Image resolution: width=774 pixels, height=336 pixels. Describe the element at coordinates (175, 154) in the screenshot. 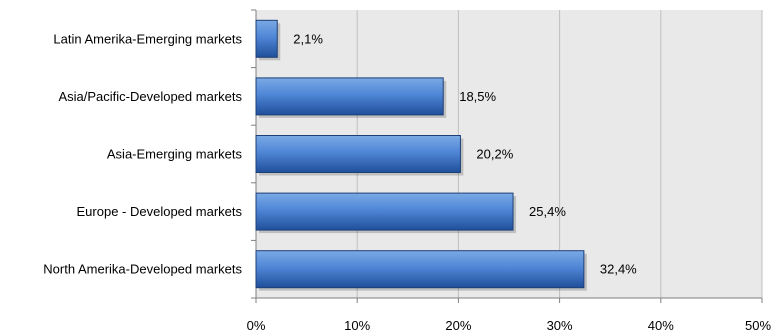

I see `category-label: Asia-Emerging markets` at that location.